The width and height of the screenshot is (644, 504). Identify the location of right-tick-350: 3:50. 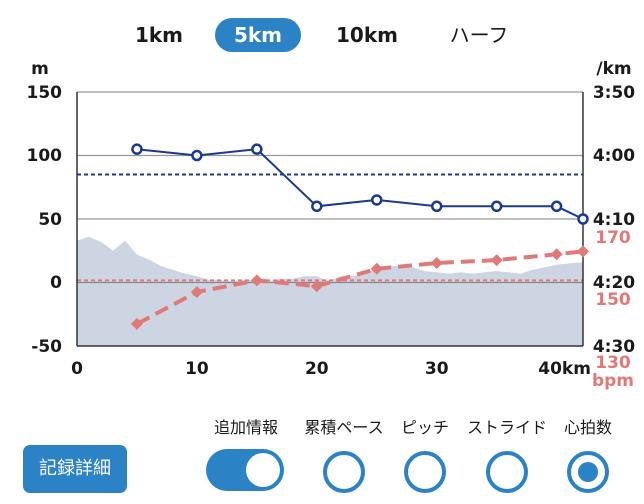
(614, 93).